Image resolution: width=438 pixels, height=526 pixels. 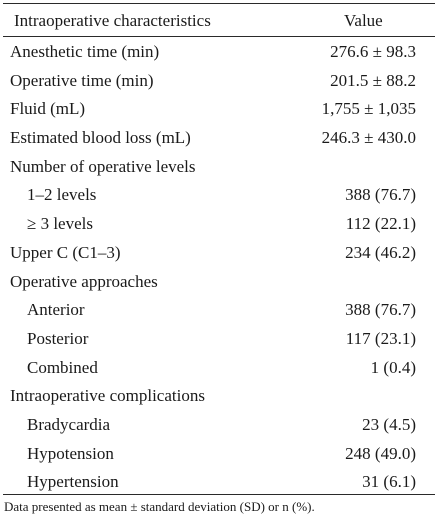 I want to click on table-row: Estimated blood loss (mL) 246.3 ± 430.0, so click(x=219, y=137).